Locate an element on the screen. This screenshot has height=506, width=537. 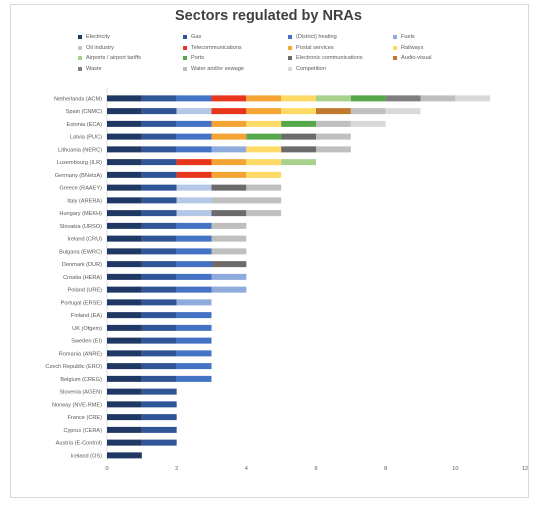
legend-item: Ports is located at coordinates (193, 58).